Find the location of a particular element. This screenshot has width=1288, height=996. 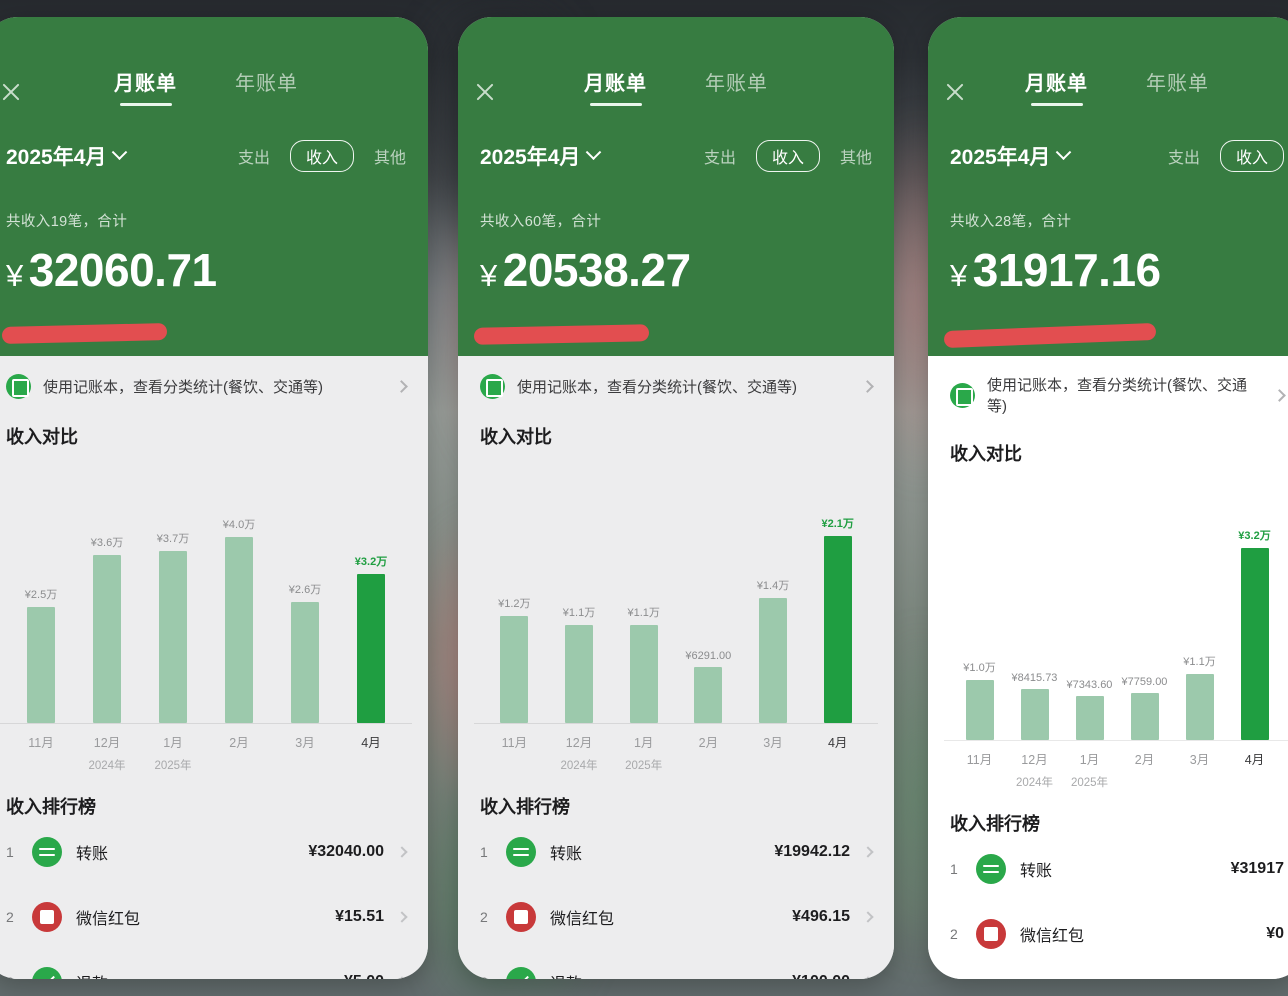

total-amount: ¥32060.71 is located at coordinates (206, 270).